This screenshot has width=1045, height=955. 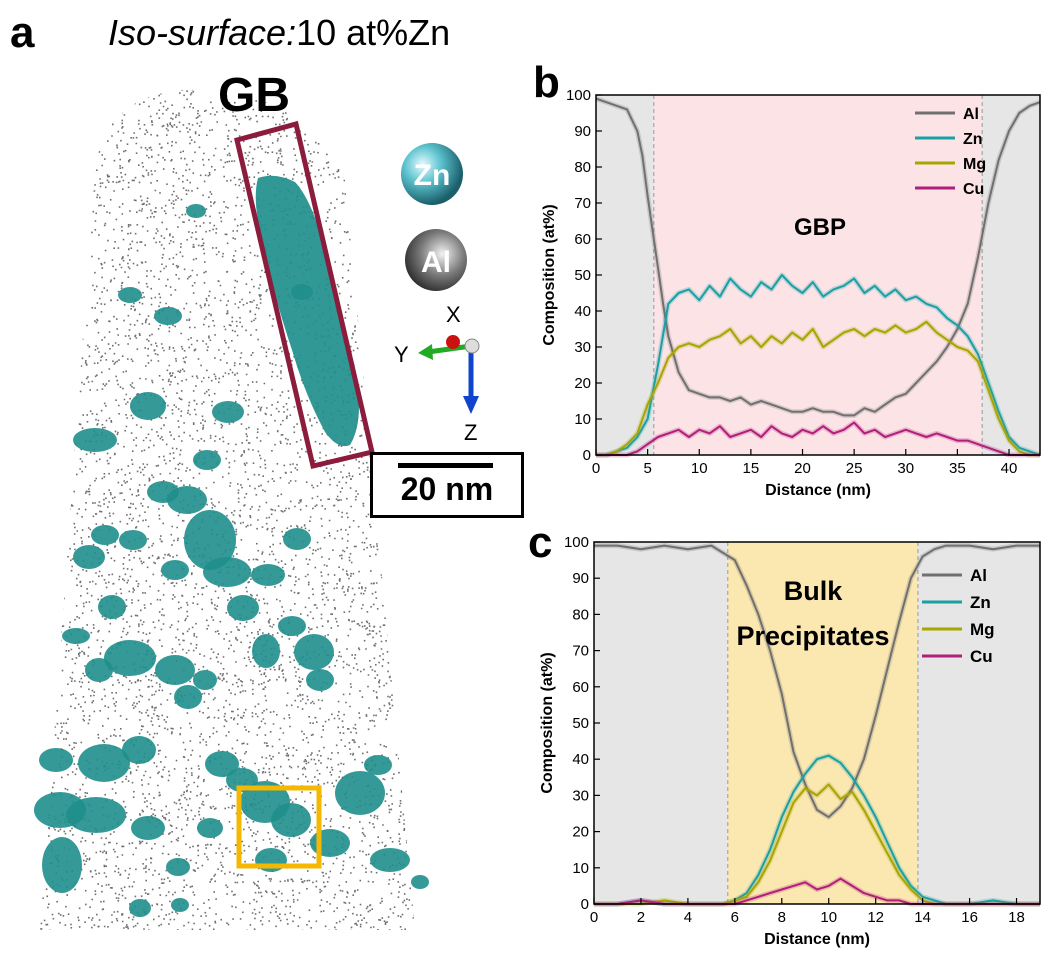 What do you see at coordinates (445, 465) in the screenshot?
I see `scale-bar` at bounding box center [445, 465].